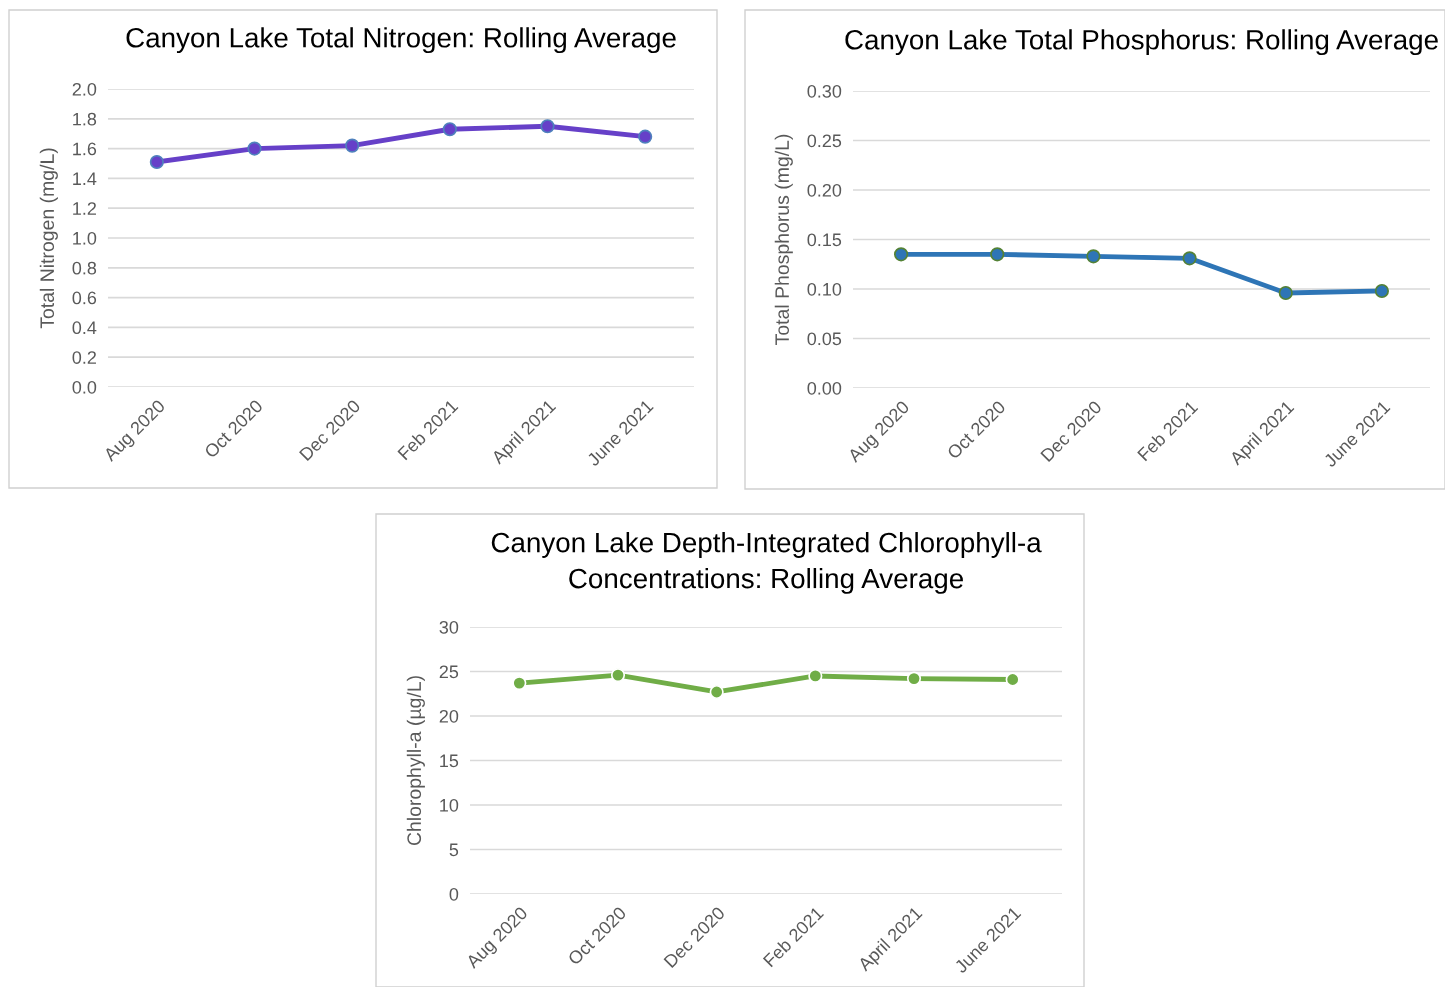 The image size is (1445, 987). Describe the element at coordinates (824, 388) in the screenshot. I see `y-tick-label: 0.00` at that location.